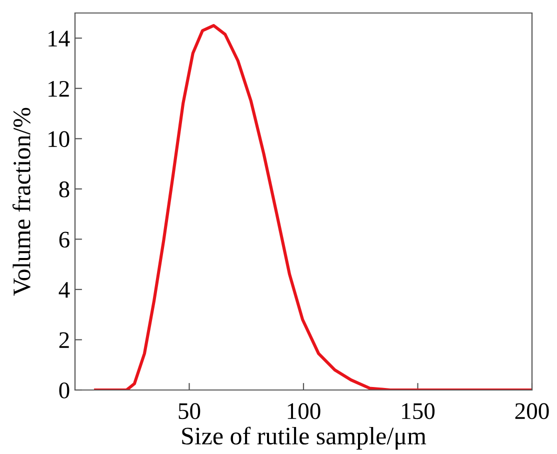  What do you see at coordinates (59, 139) in the screenshot?
I see `y-tick-label: 10` at bounding box center [59, 139].